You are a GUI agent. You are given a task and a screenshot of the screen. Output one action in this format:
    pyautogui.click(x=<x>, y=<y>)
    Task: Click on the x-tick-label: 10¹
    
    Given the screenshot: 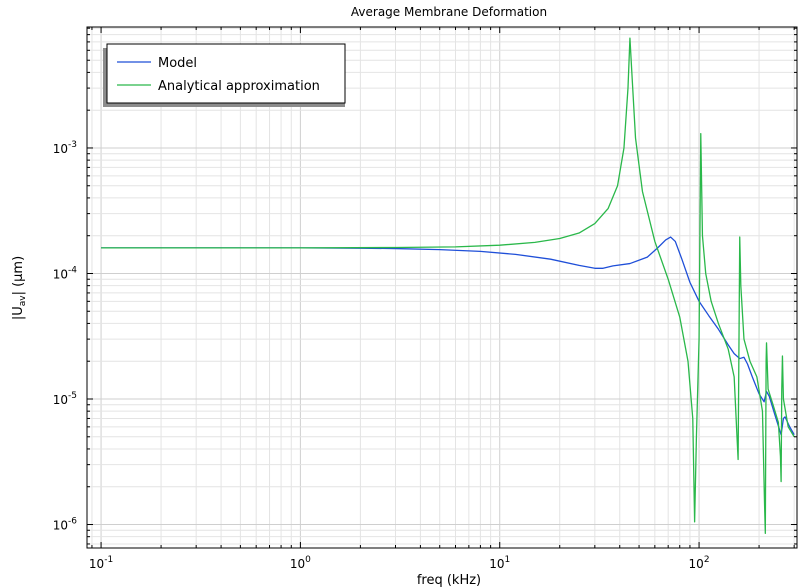 What is the action you would take?
    pyautogui.click(x=499, y=563)
    